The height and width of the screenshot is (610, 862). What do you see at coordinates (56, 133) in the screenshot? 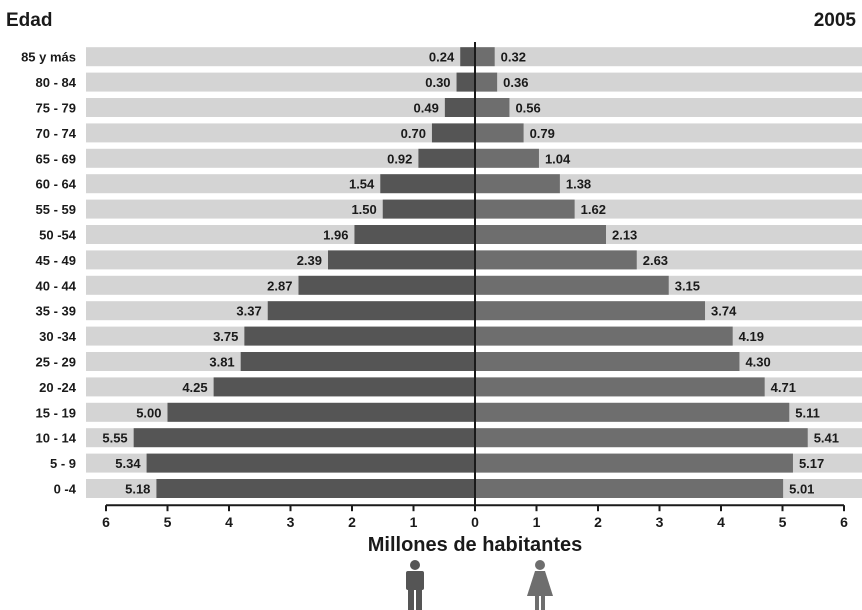
I see `age-category-label: 70 - 74` at bounding box center [56, 133].